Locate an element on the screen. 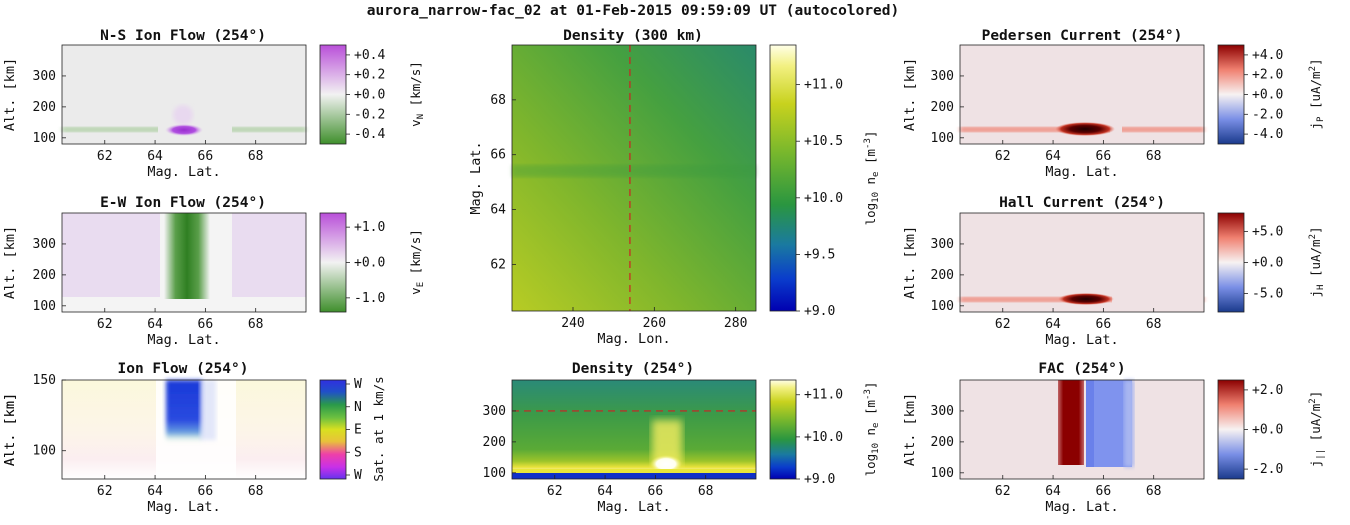  colorbar-tick-label: +0.4 is located at coordinates (369, 55).